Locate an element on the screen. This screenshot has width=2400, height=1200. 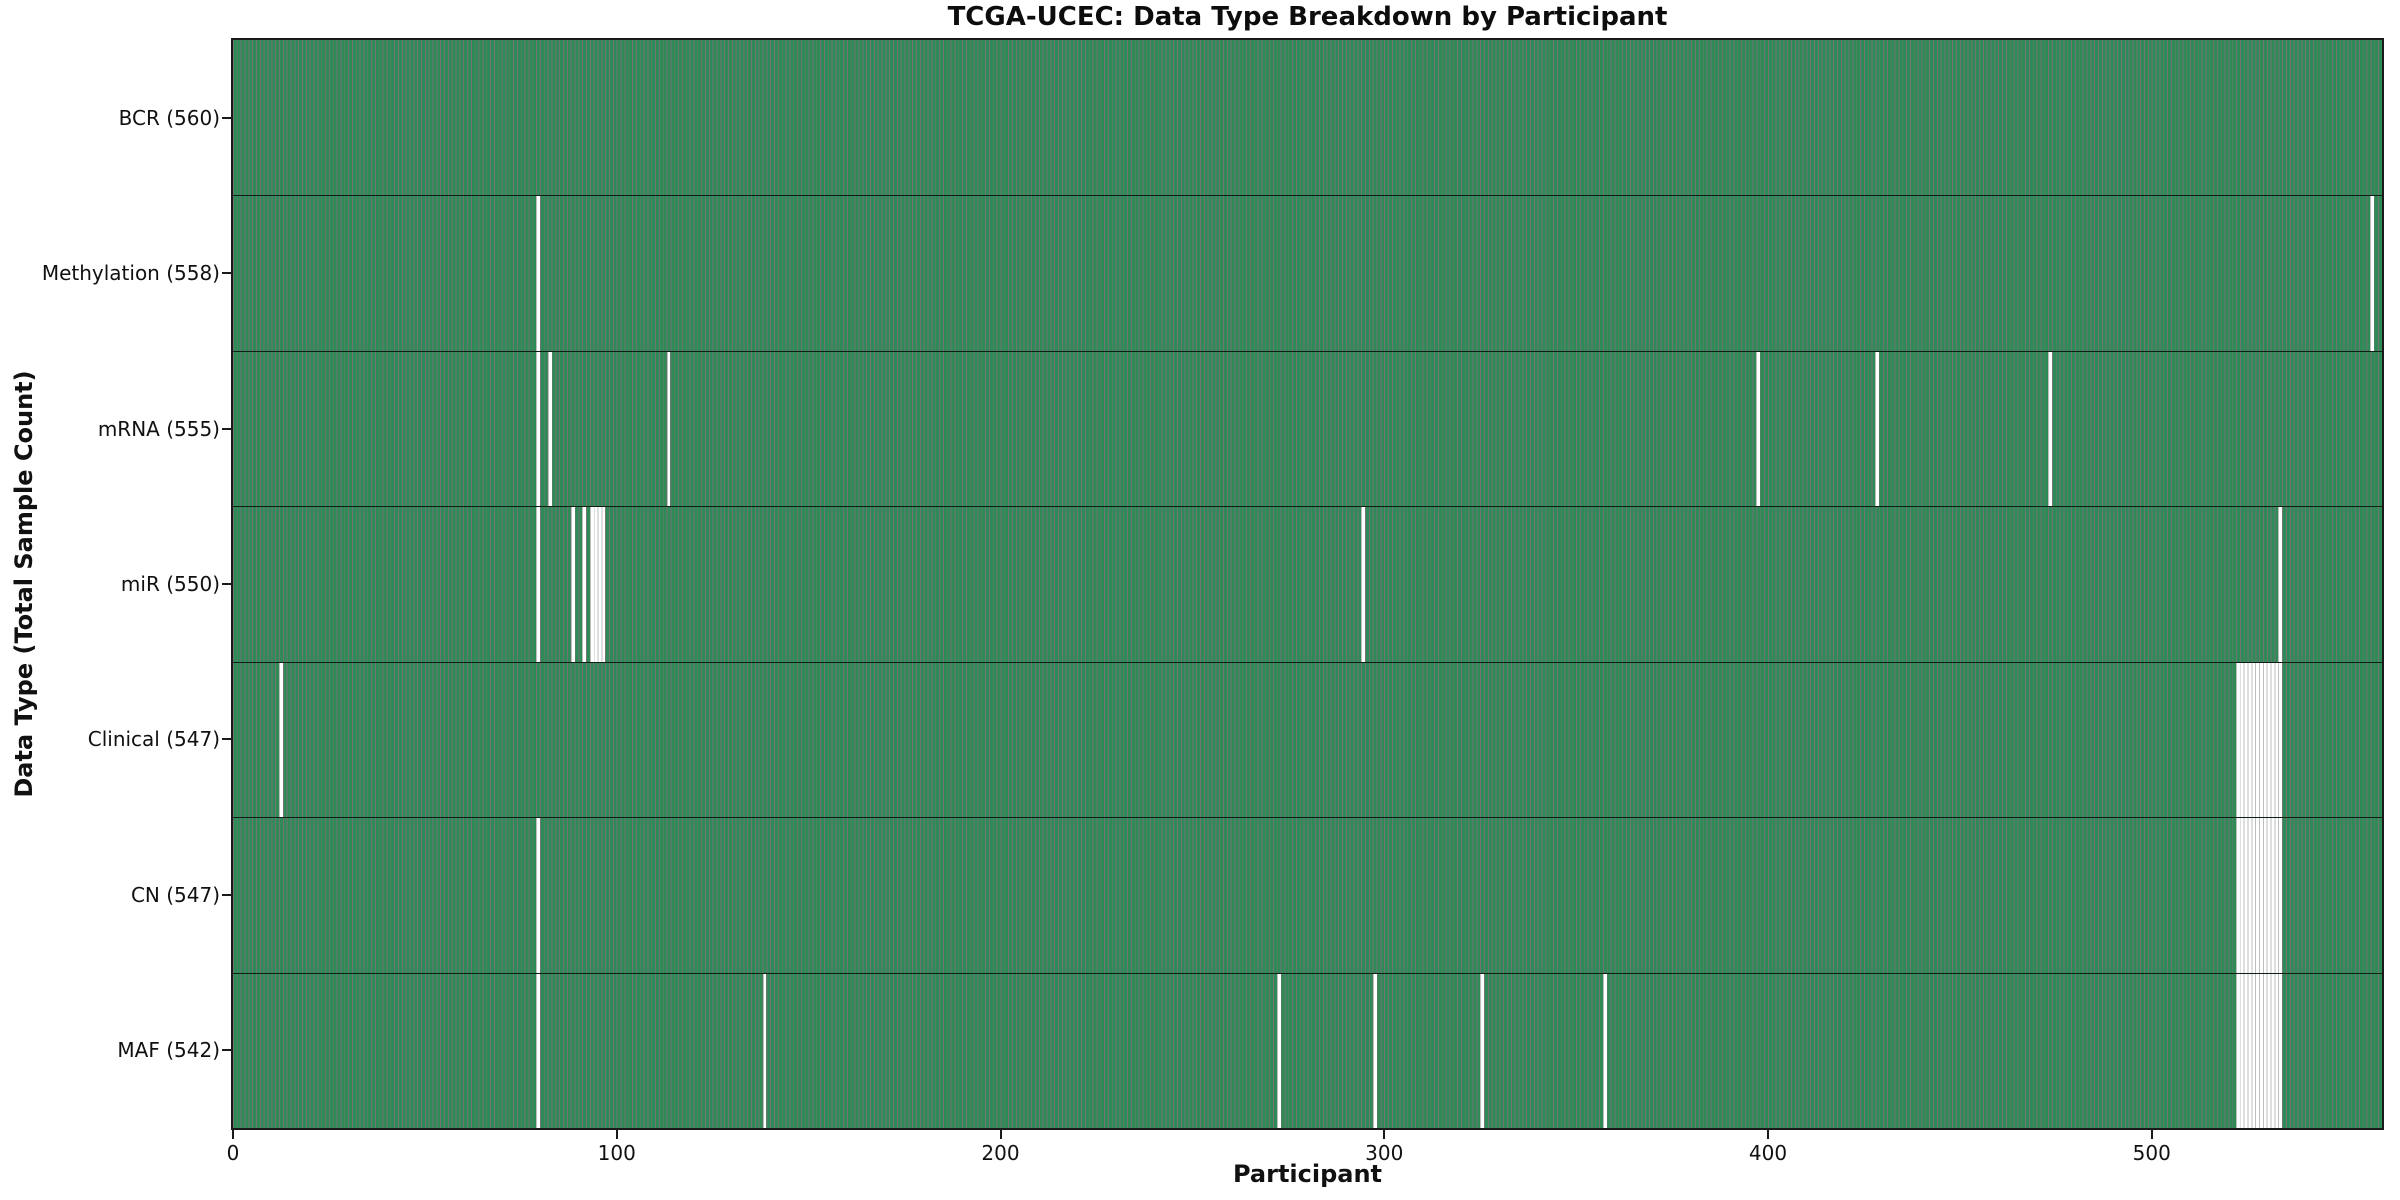
x-tick-label-100: 100 is located at coordinates (616, 1153).